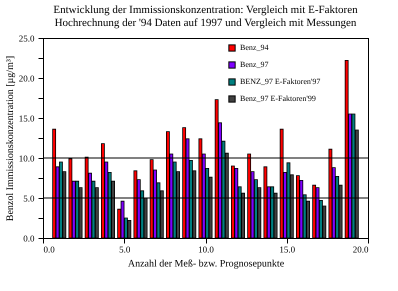 Image resolution: width=398 pixels, height=291 pixels. What do you see at coordinates (26, 159) in the screenshot?
I see `y-tick-label: 10.0` at bounding box center [26, 159].